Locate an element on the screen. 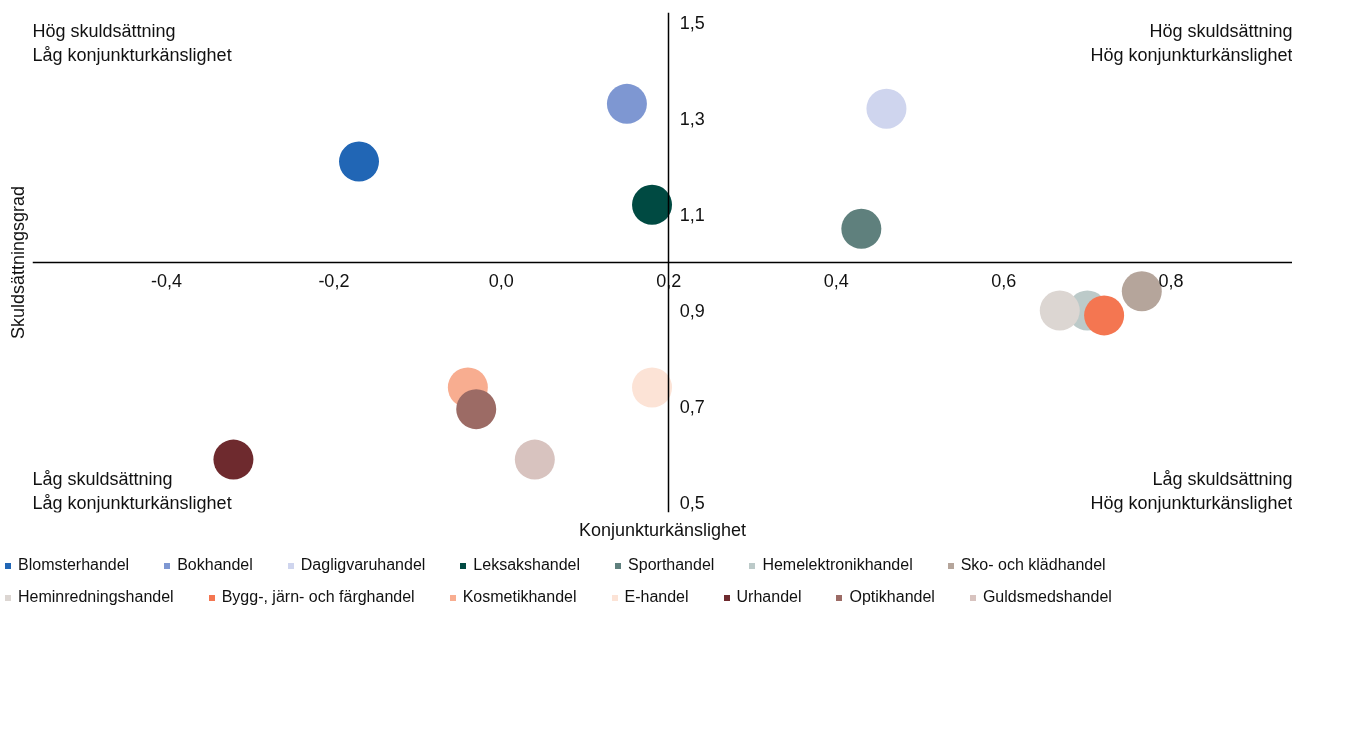 This screenshot has height=731, width=1369. y-tick-label: 0,7 is located at coordinates (692, 407).